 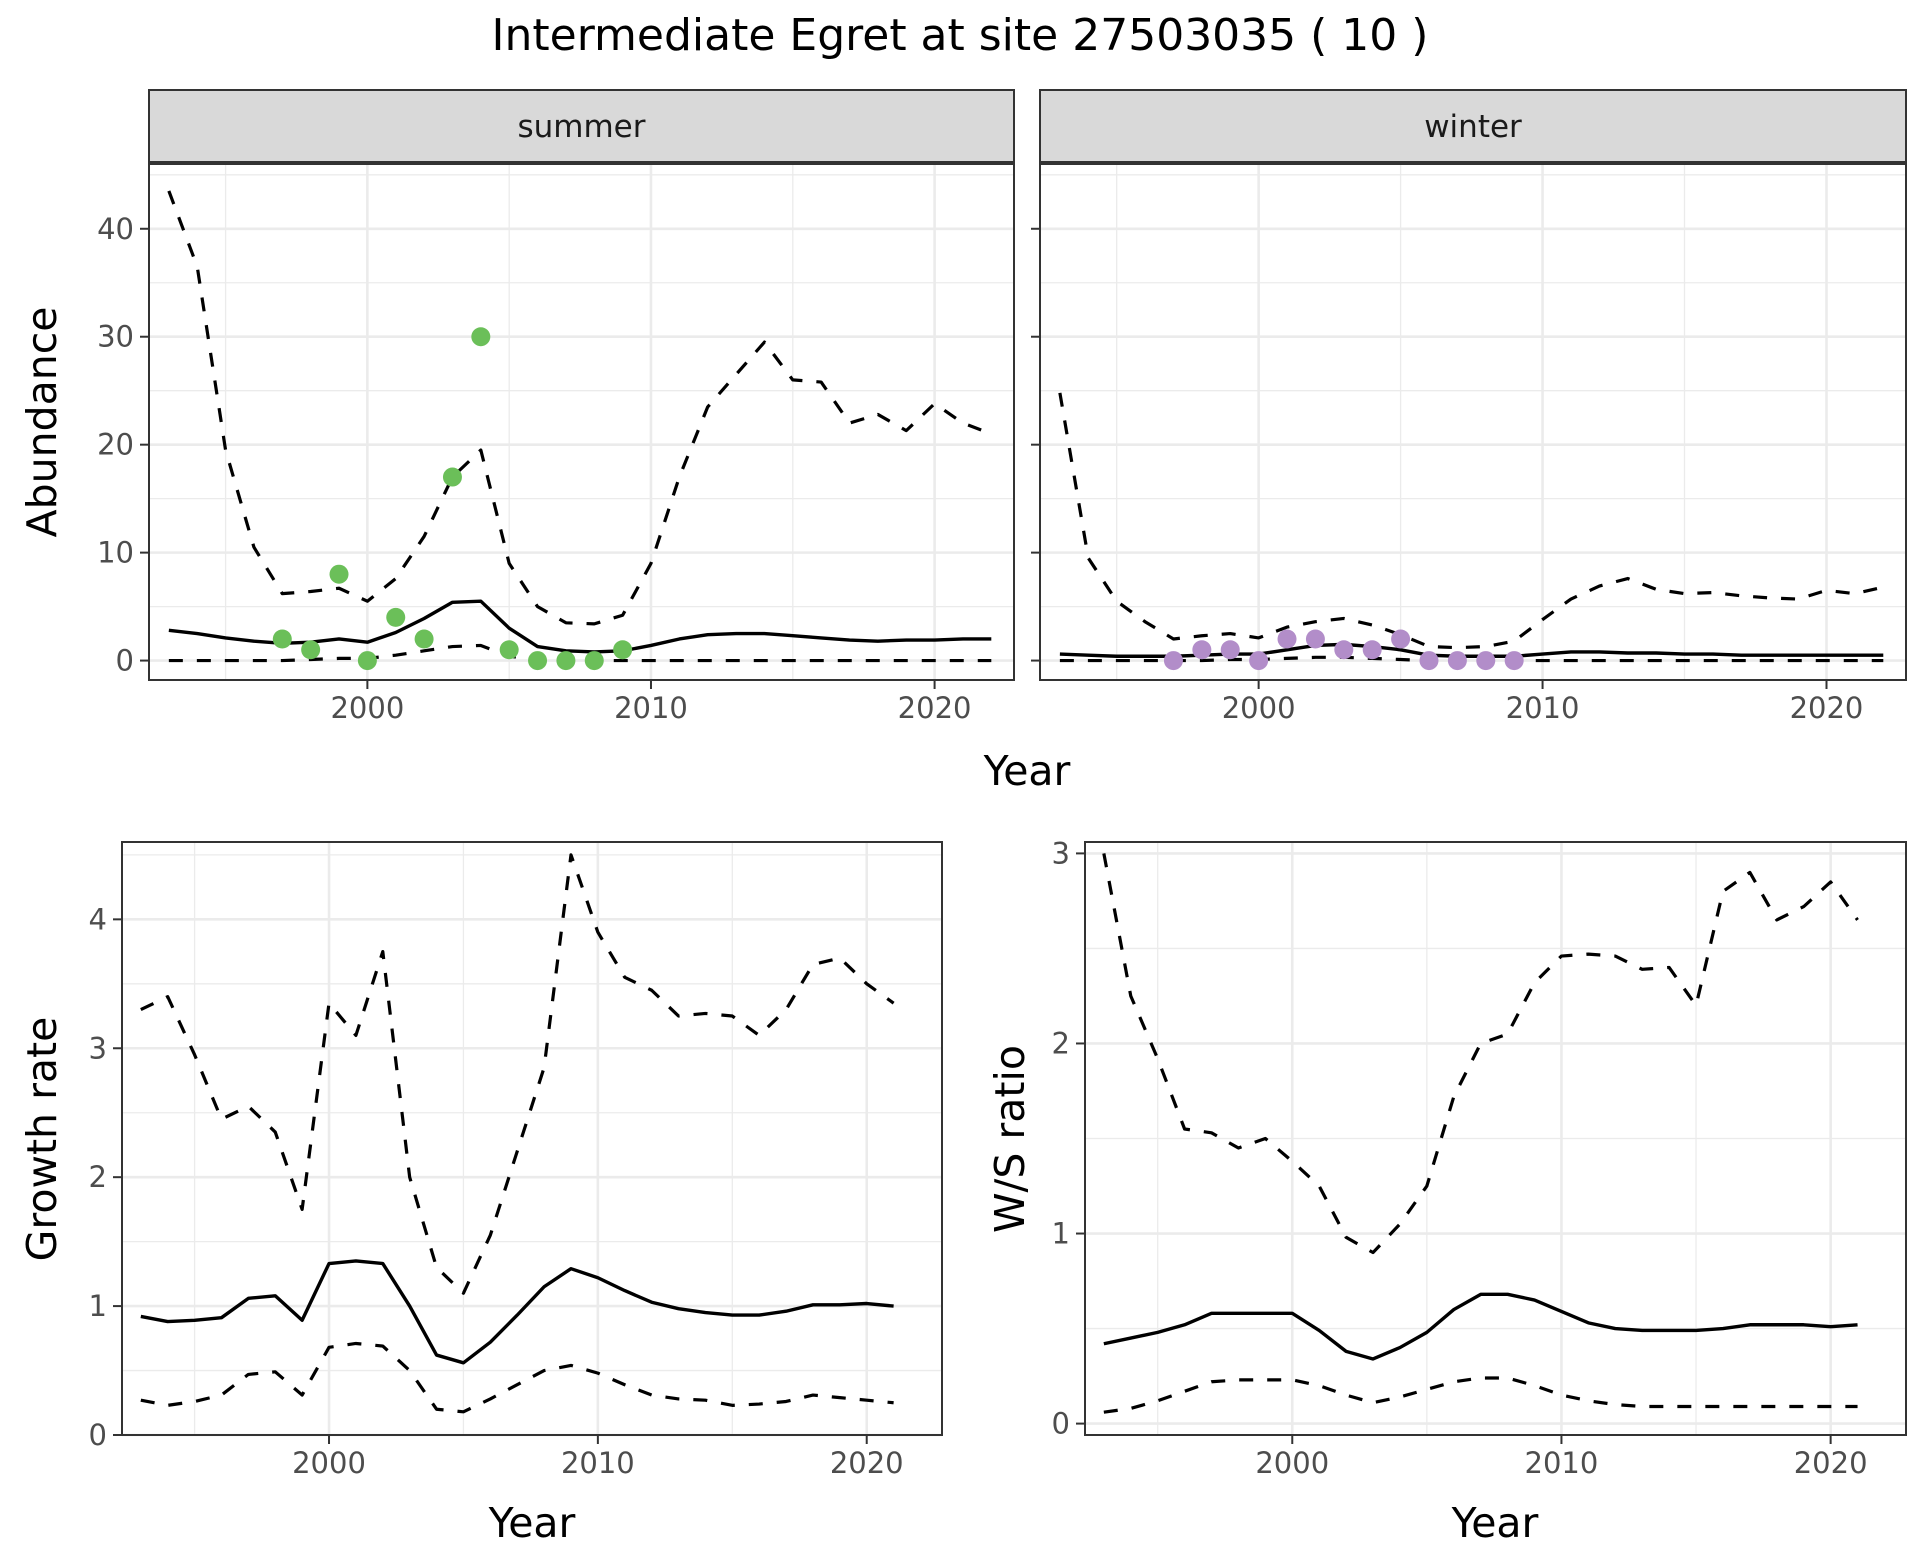 What do you see at coordinates (867, 1463) in the screenshot?
I see `growth-rate-x-tick-label: 2020` at bounding box center [867, 1463].